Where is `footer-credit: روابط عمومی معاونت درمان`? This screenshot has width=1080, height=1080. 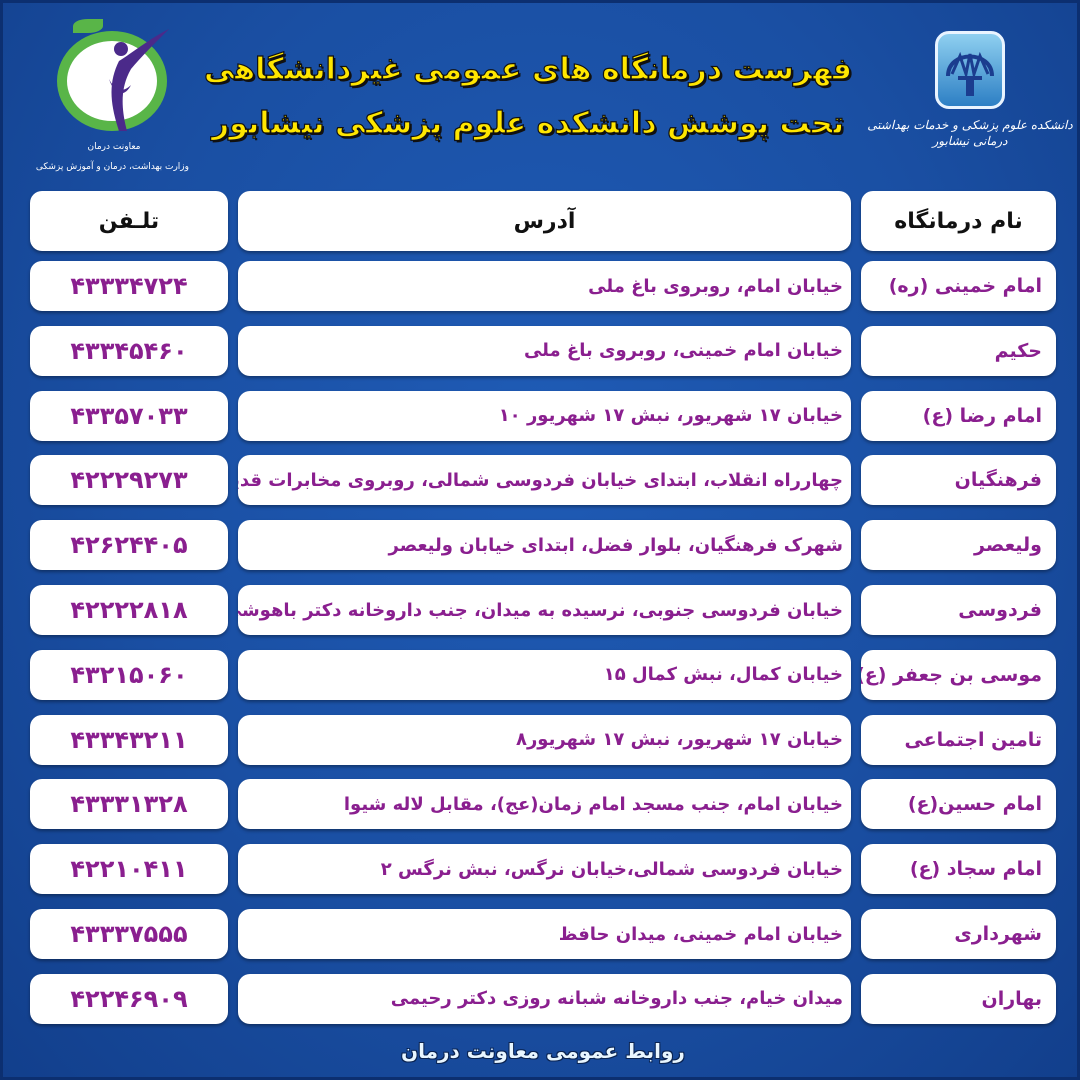
footer-credit: روابط عمومی معاونت درمان is located at coordinates (543, 1051).